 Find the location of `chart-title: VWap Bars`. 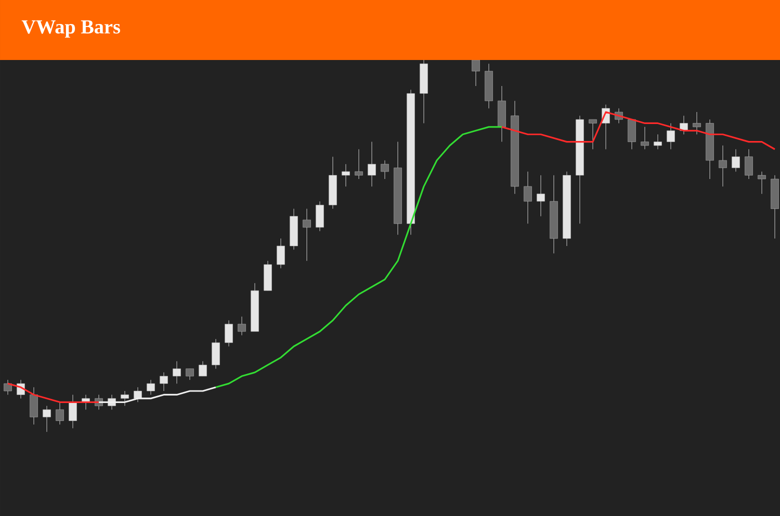

chart-title: VWap Bars is located at coordinates (71, 29).